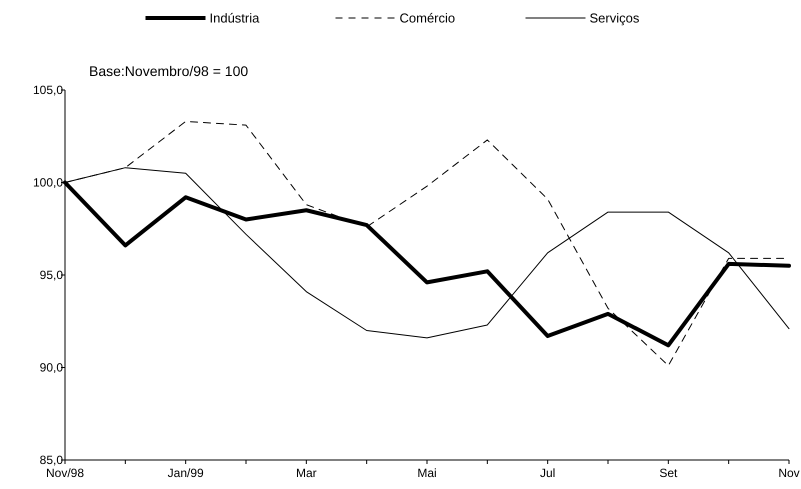  What do you see at coordinates (65, 473) in the screenshot?
I see `x-tick-label: Nov/98` at bounding box center [65, 473].